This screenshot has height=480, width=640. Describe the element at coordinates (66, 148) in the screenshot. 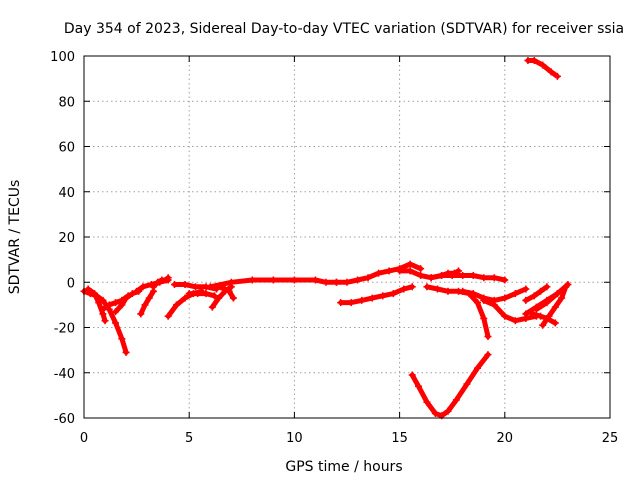

I see `y-tick-label: 60` at that location.